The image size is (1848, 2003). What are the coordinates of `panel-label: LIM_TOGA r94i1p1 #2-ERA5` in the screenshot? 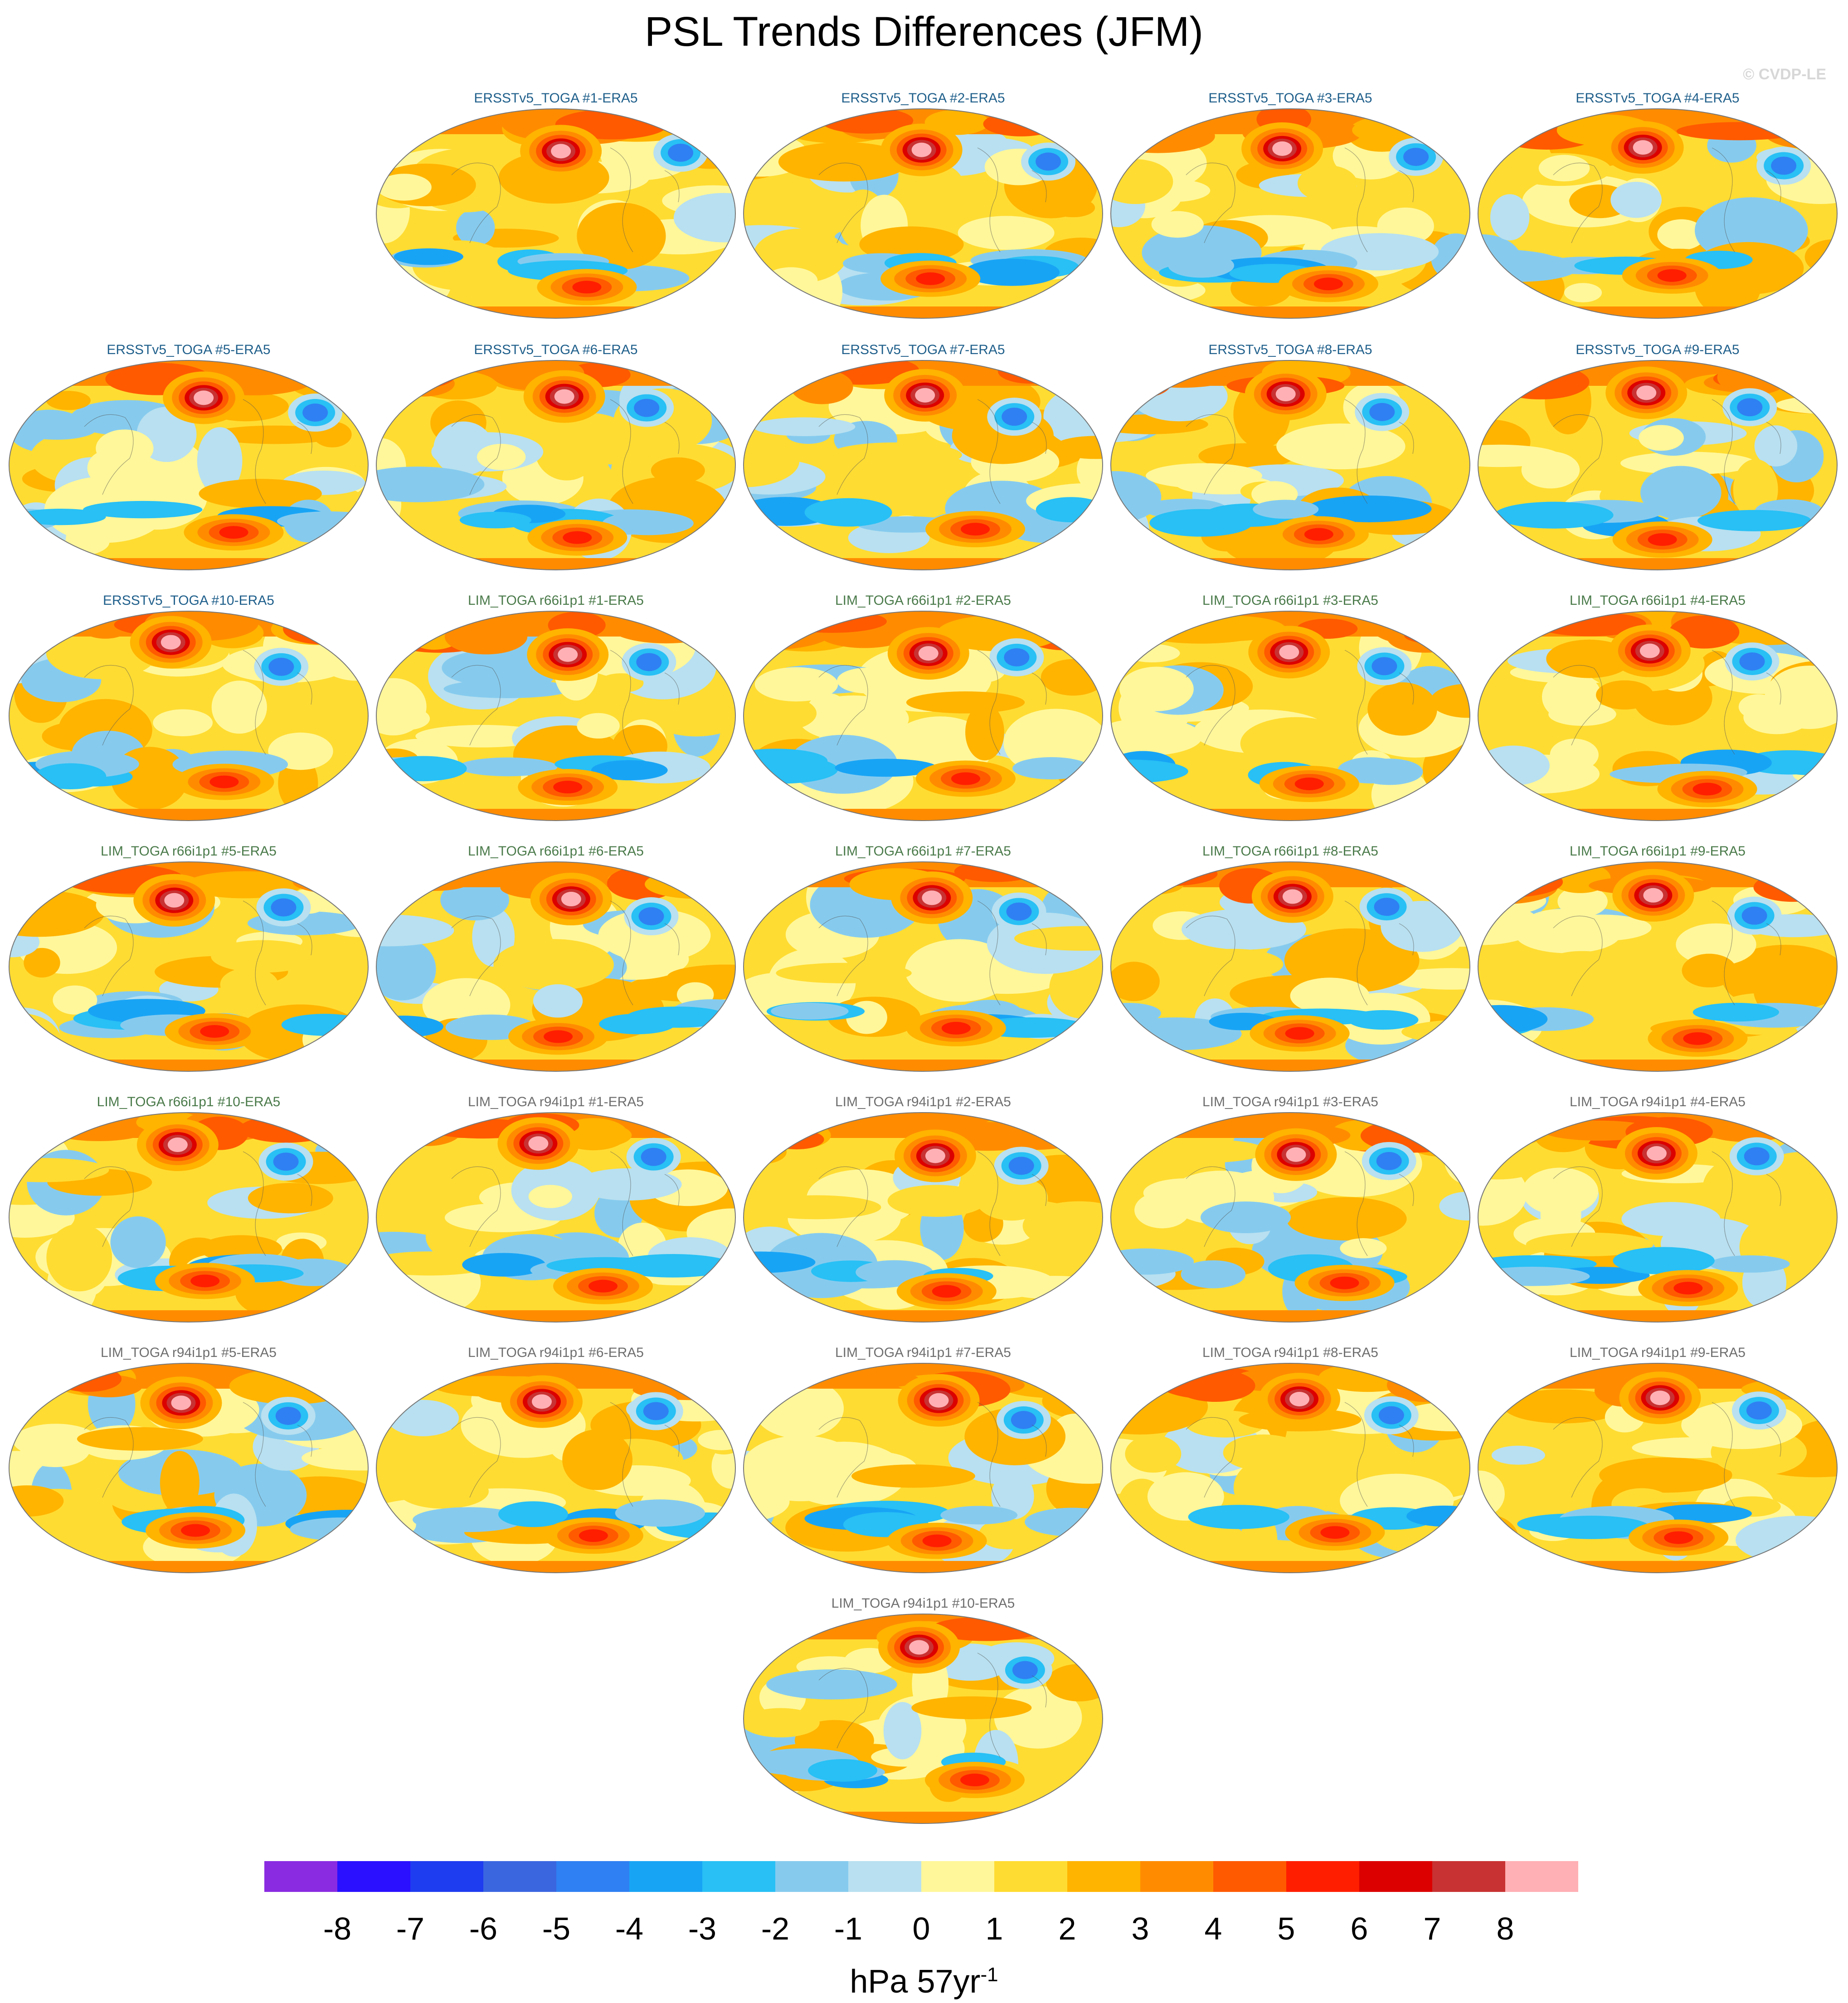 It's located at (923, 1101).